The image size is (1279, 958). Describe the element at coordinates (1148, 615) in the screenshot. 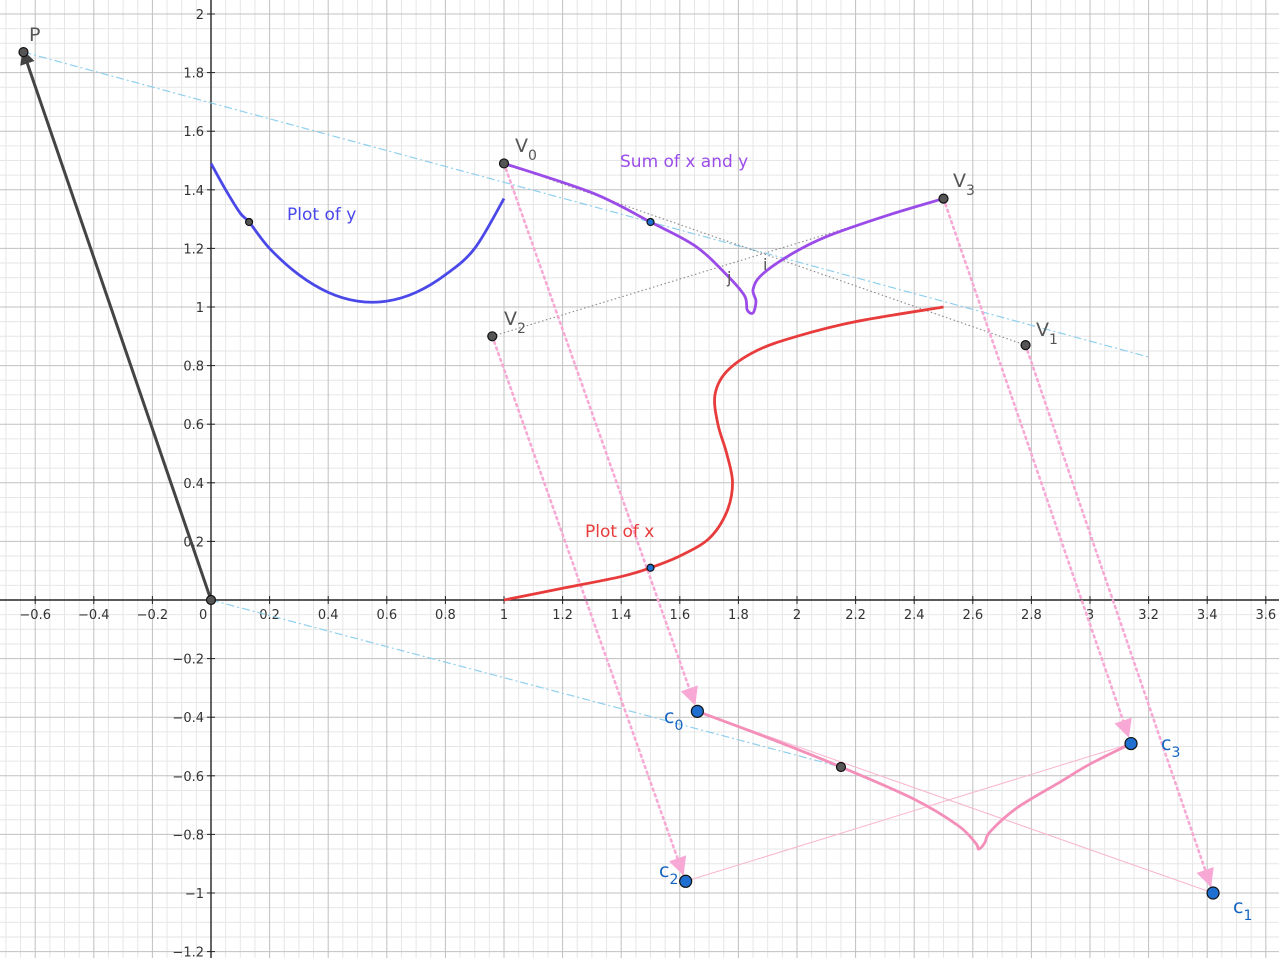

I see `x-tick-label: 3.2` at that location.